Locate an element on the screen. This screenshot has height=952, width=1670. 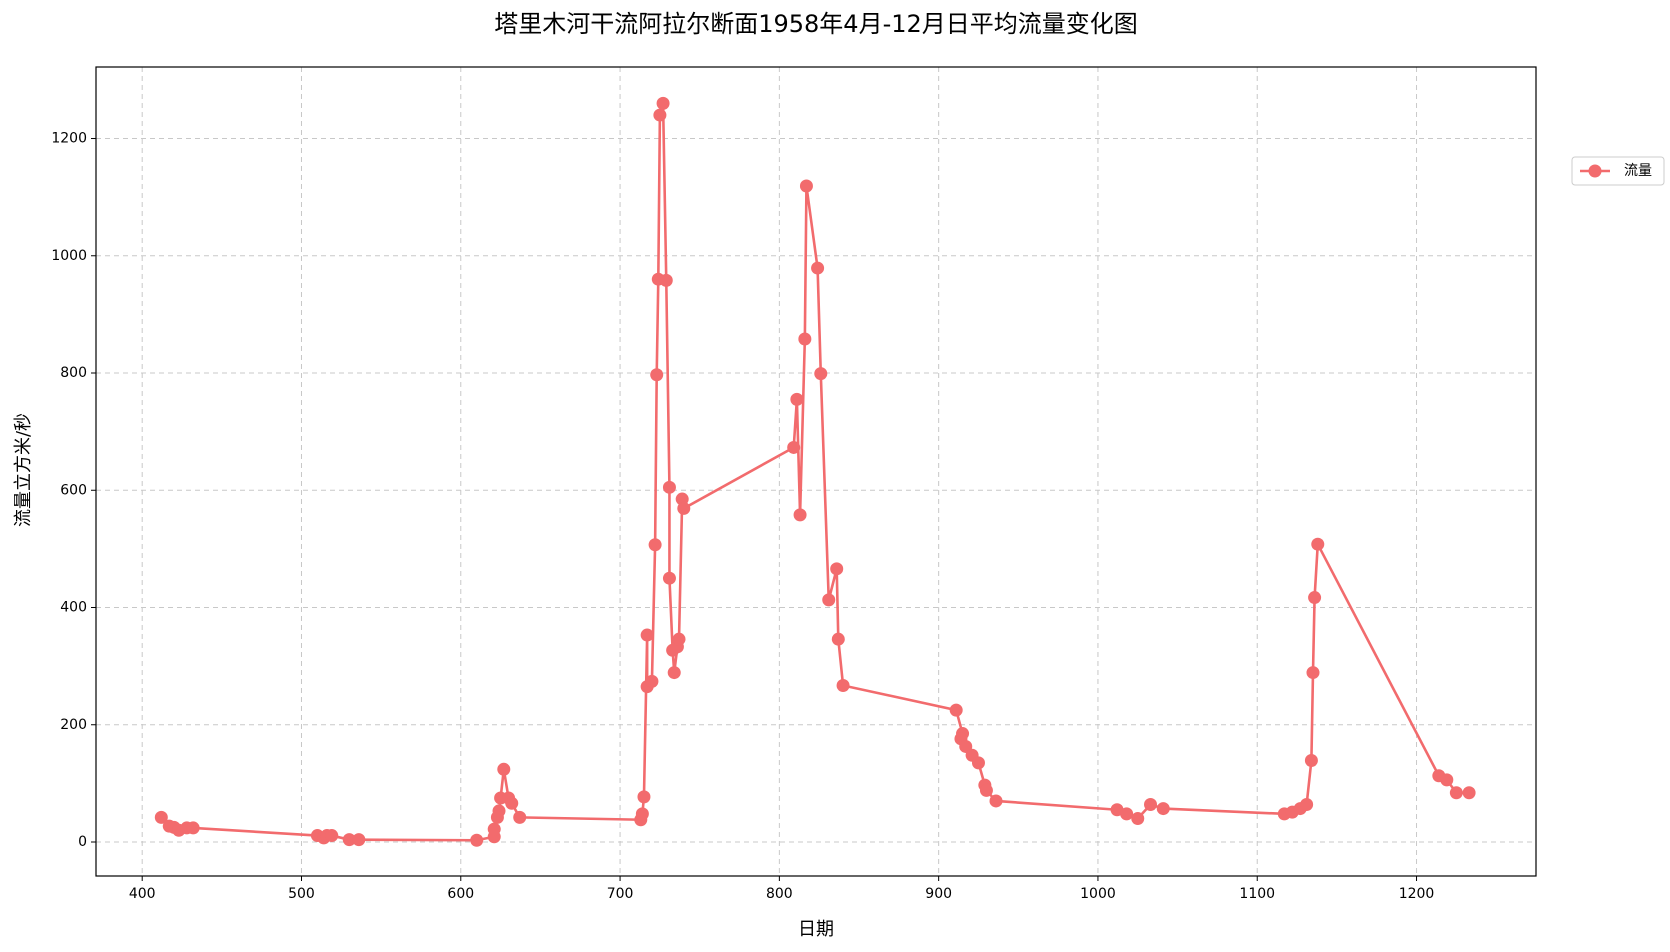
y-tick-label: 800 is located at coordinates (73, 373).